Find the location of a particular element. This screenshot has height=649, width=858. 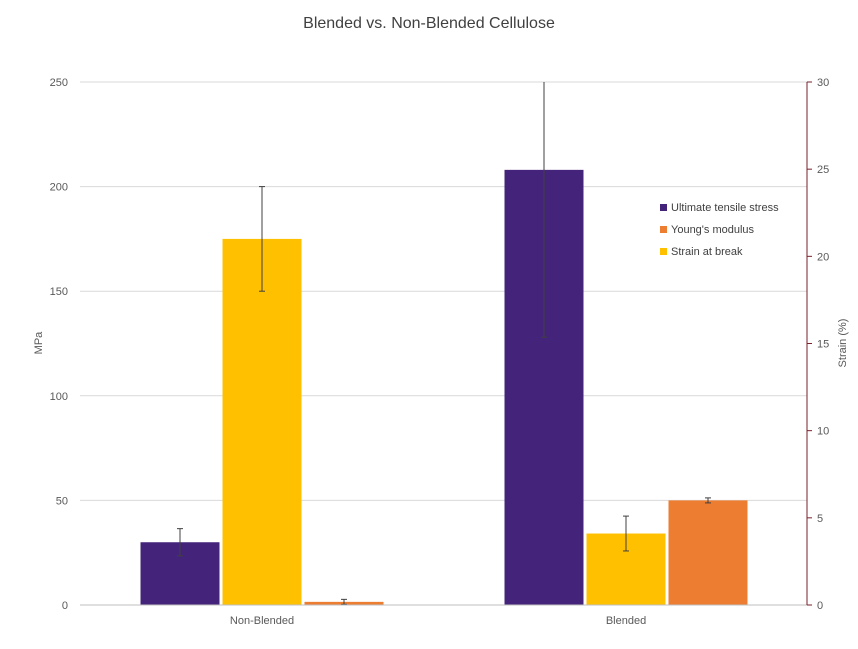

y-right-tick-label: 10 is located at coordinates (823, 432).